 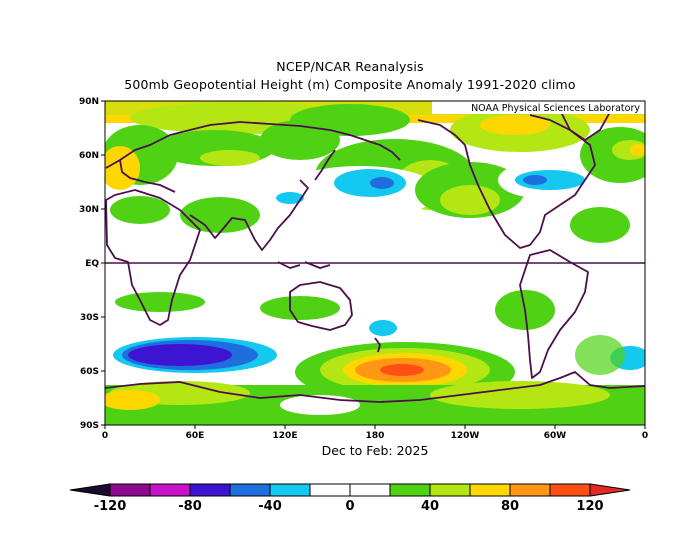 What do you see at coordinates (555, 436) in the screenshot?
I see `lon-tick-label: 60W` at bounding box center [555, 436].